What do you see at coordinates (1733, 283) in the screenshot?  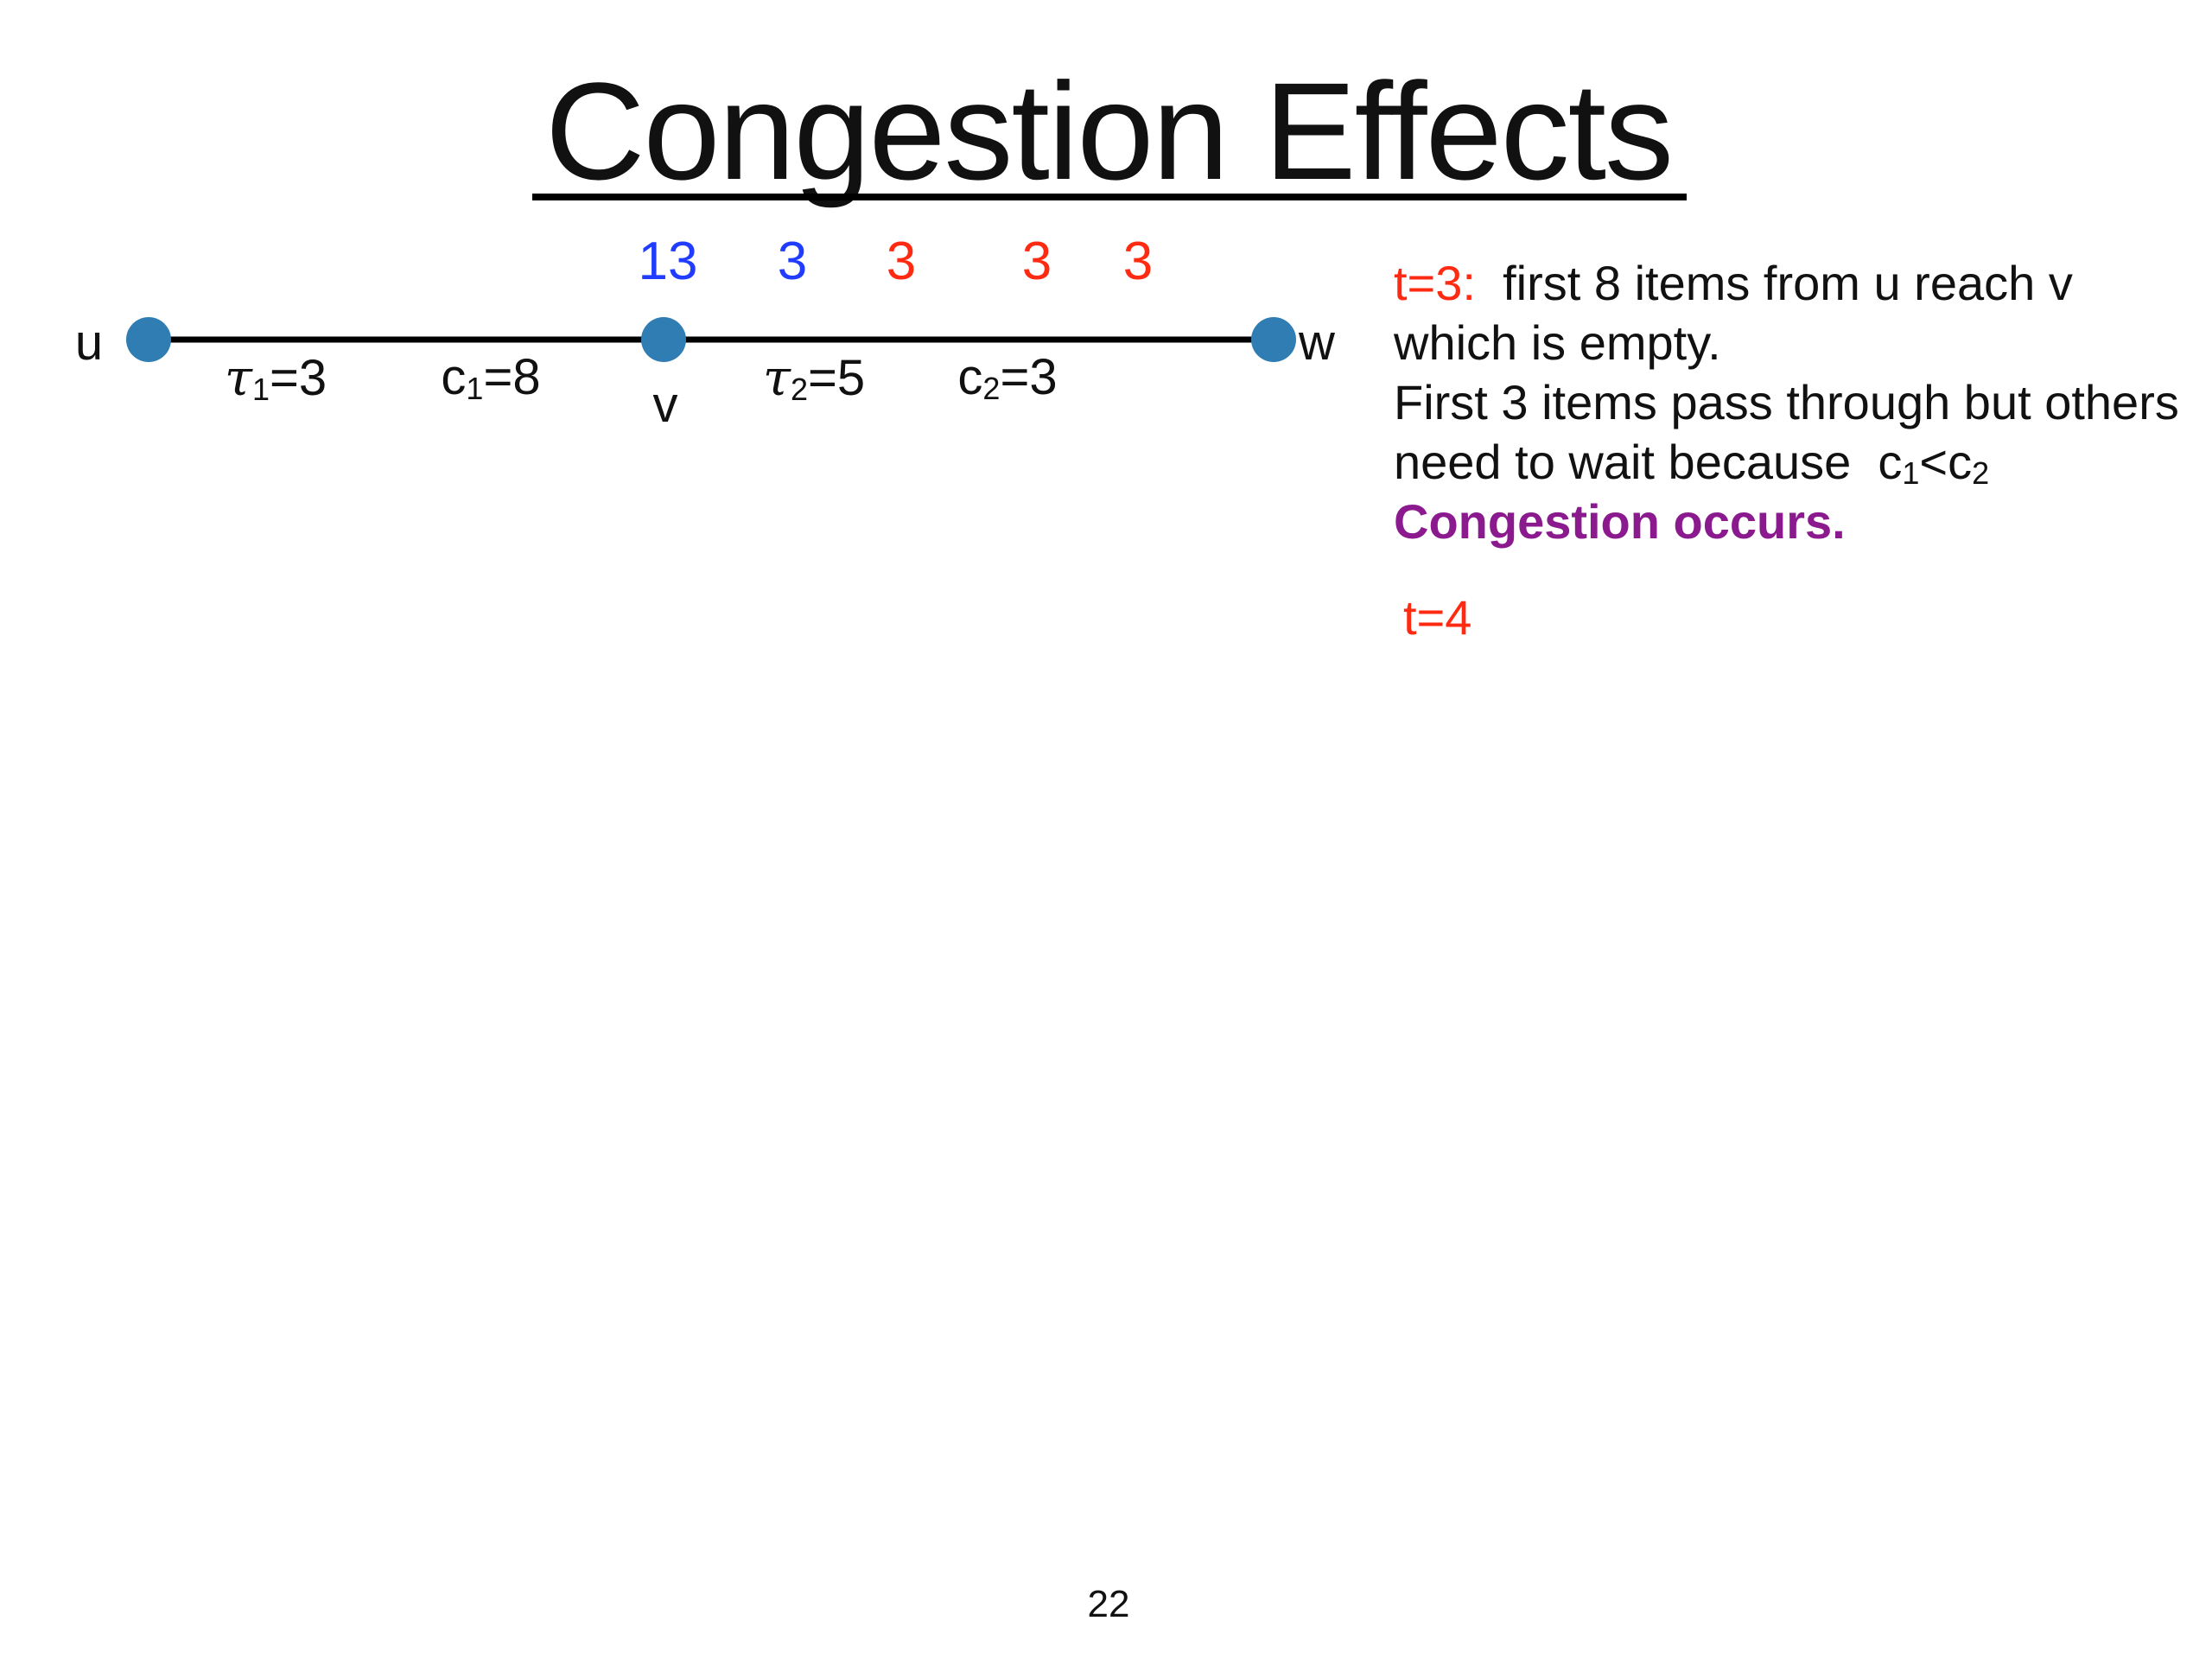 I see `explanation-line-1: t=3: first 8 items from u reach v` at bounding box center [1733, 283].